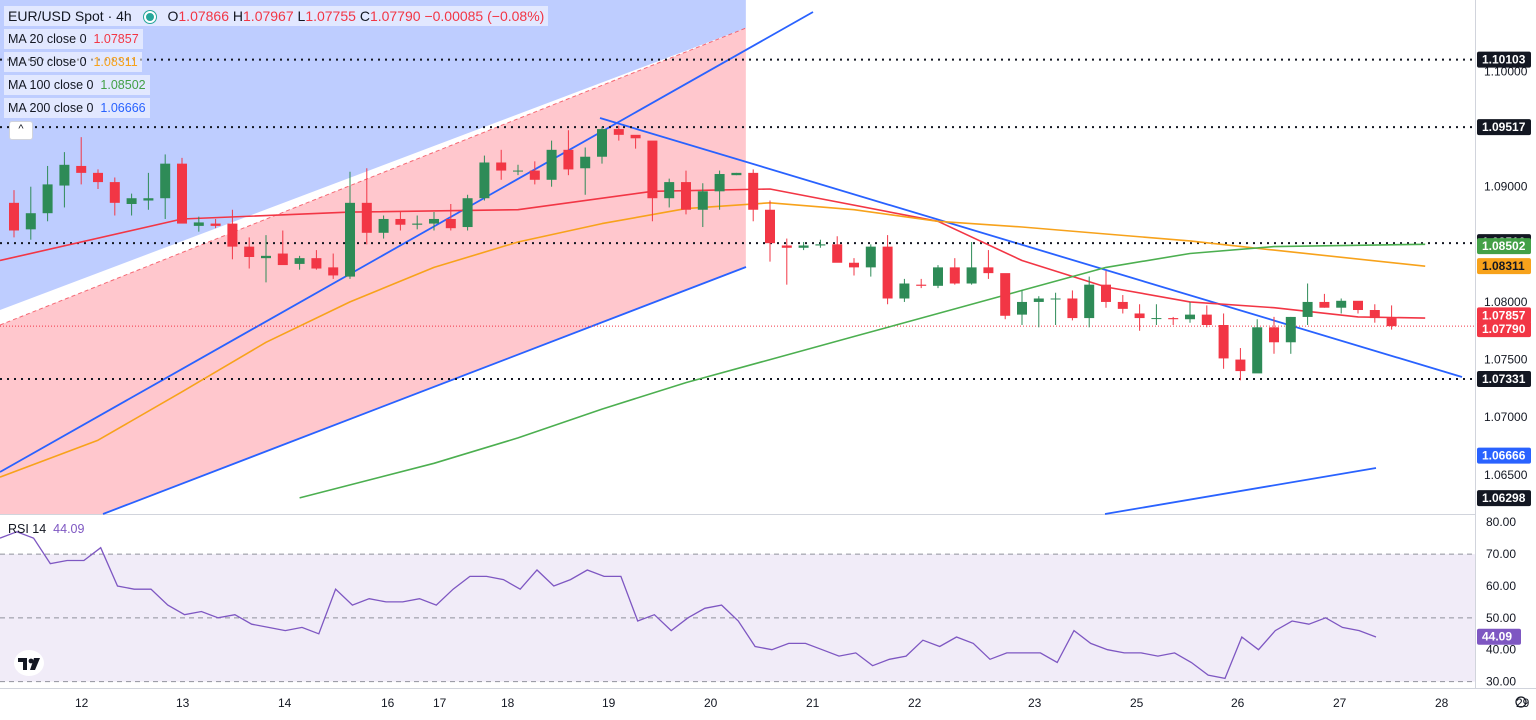 The image size is (1536, 720). What do you see at coordinates (77, 108) in the screenshot?
I see `ma200-legend: MA 200 close 0 1.06666` at bounding box center [77, 108].